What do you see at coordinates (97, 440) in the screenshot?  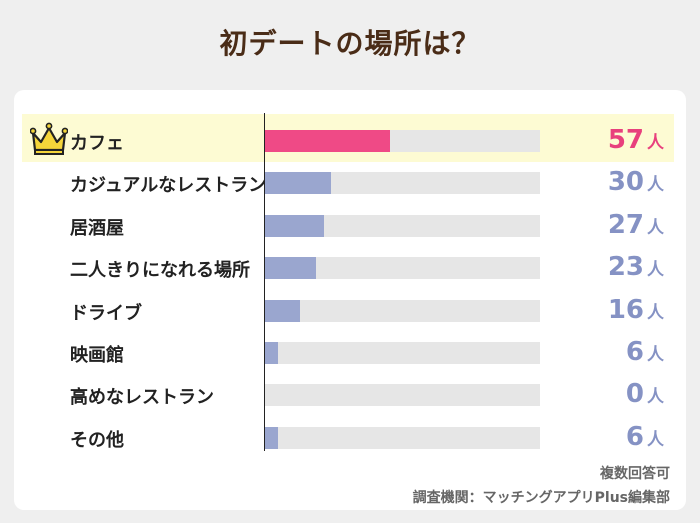 I see `category-label: その他` at bounding box center [97, 440].